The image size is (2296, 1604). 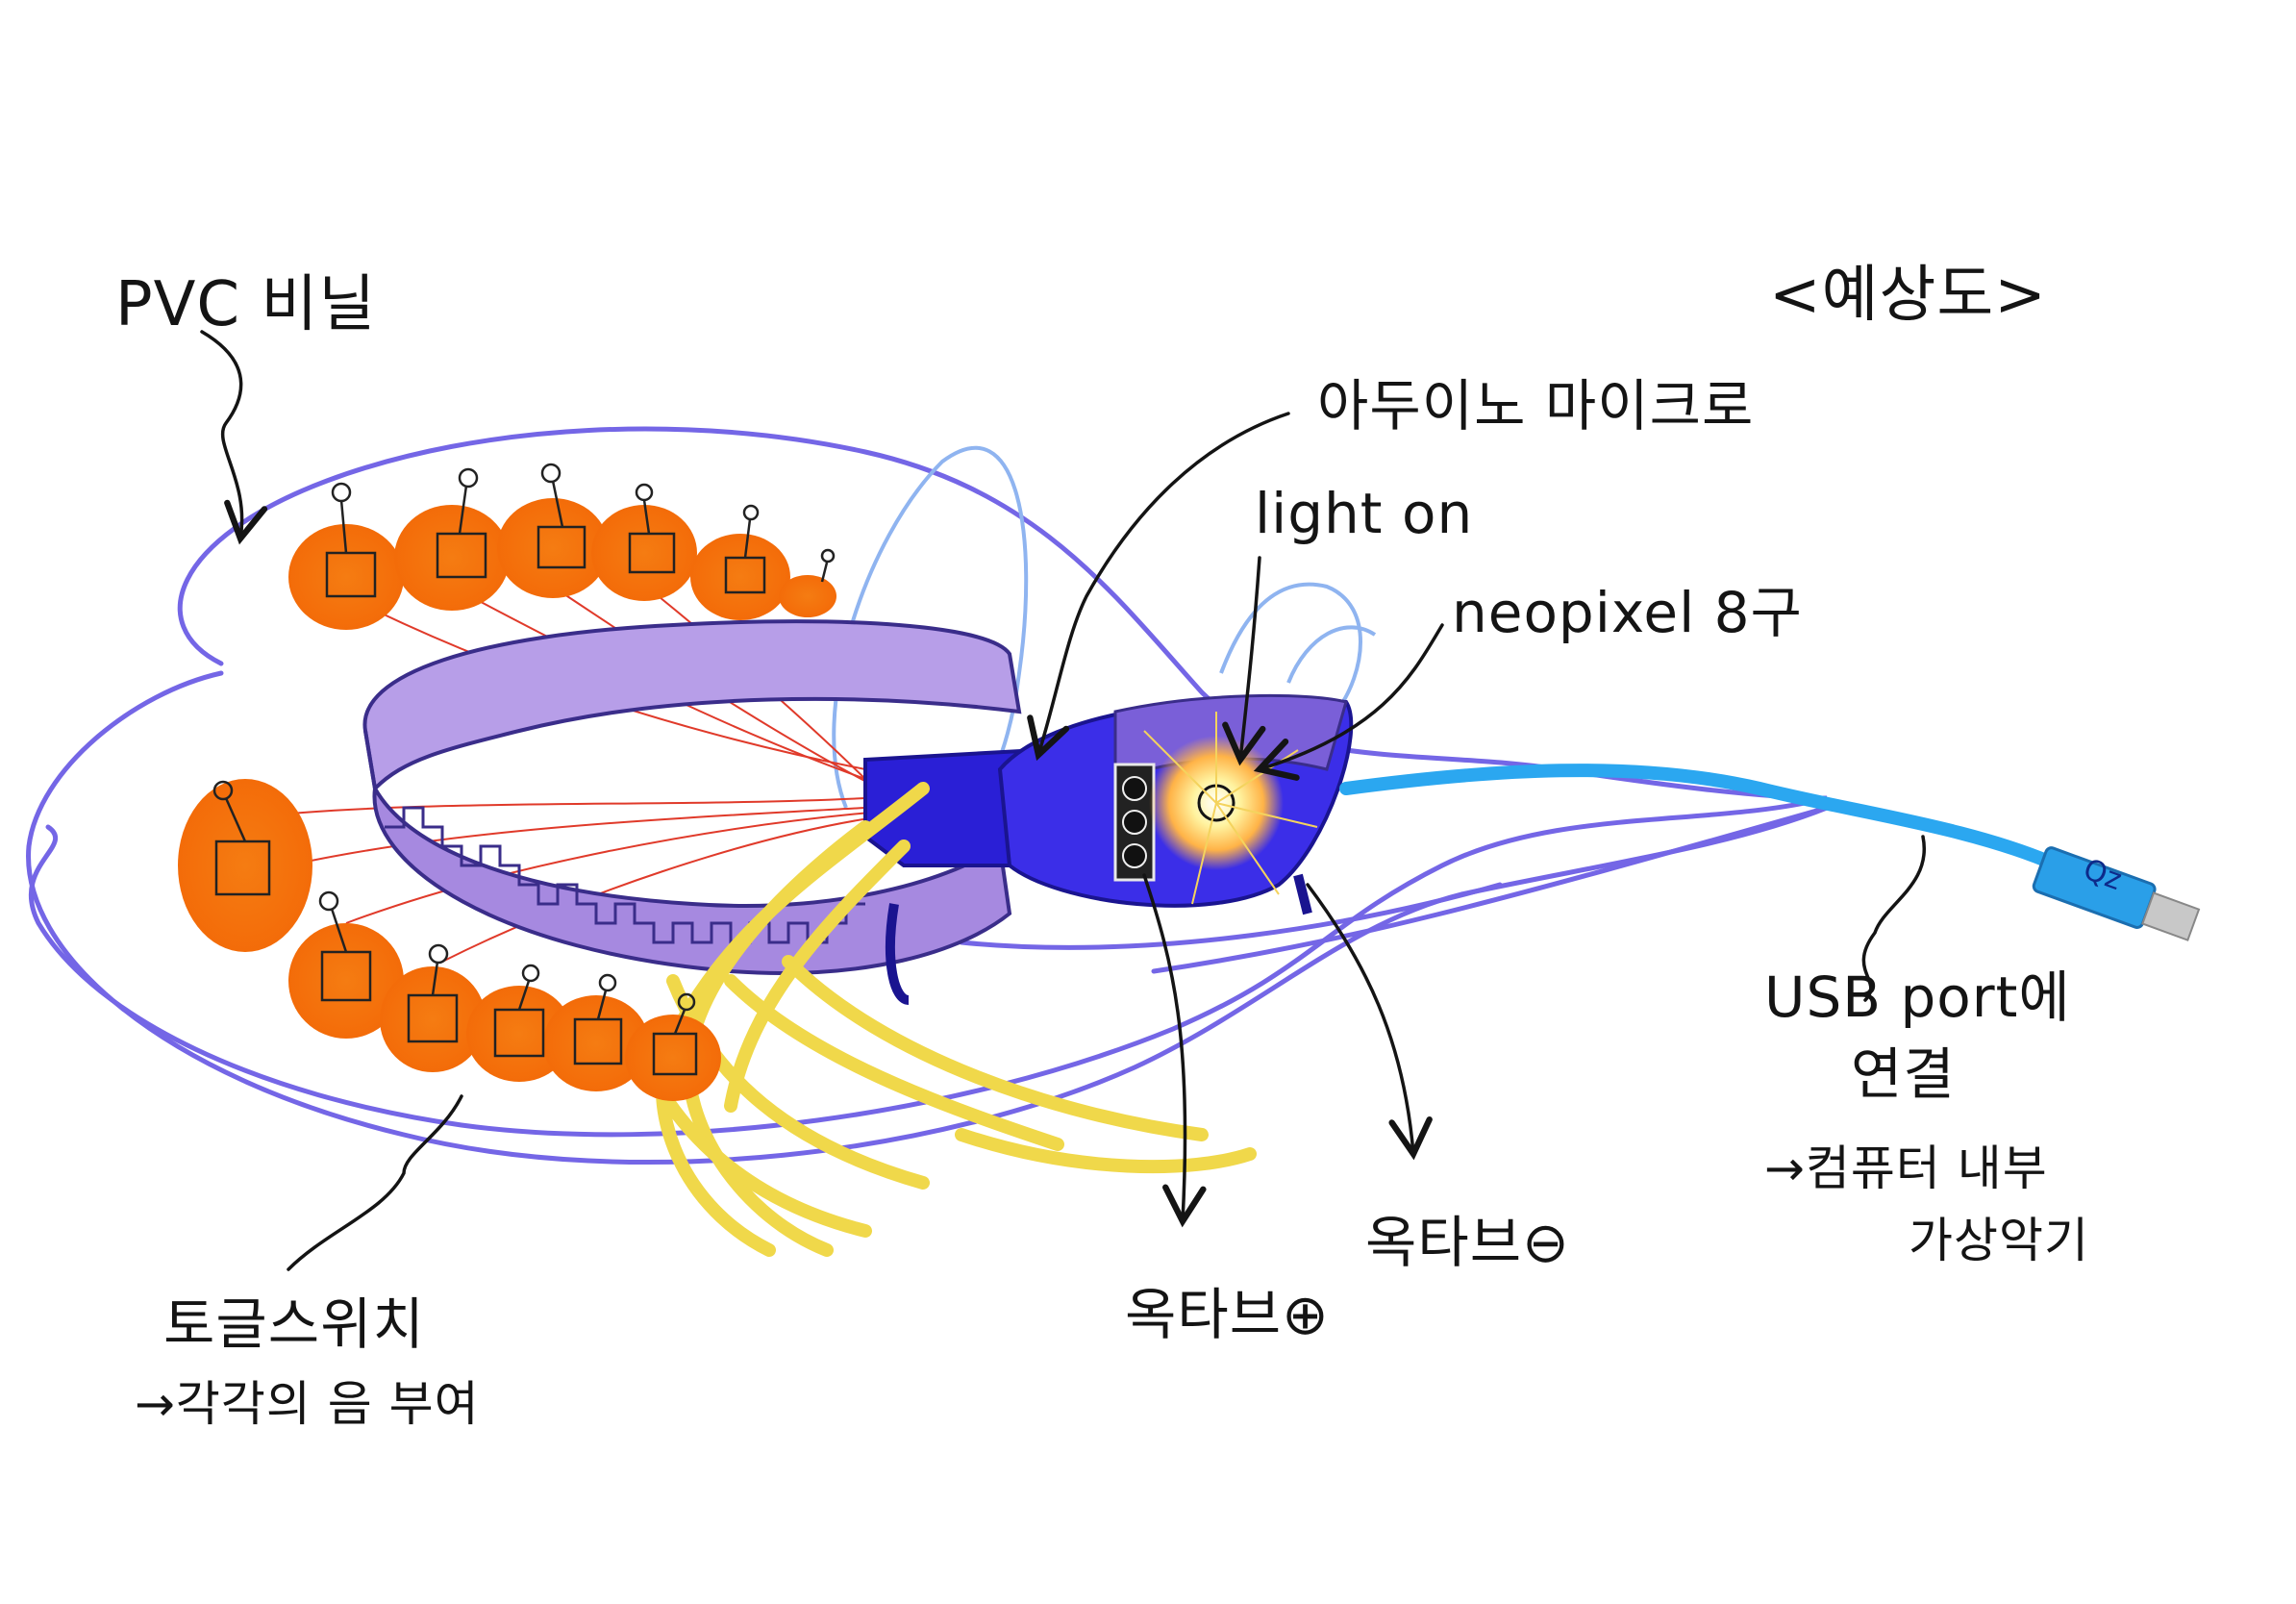 What do you see at coordinates (1369, 1022) in the screenshot?
I see `octave-minus-arrow` at bounding box center [1369, 1022].